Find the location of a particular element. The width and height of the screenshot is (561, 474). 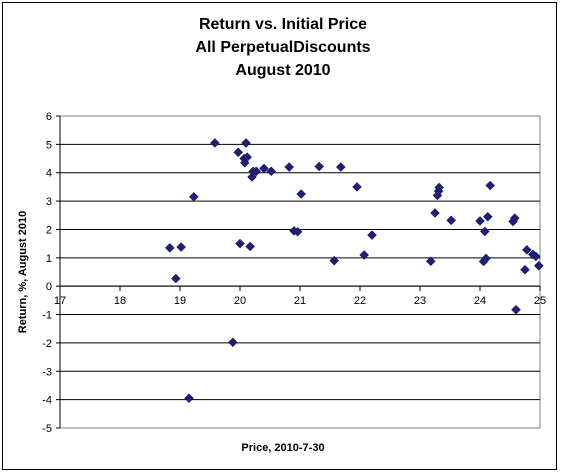

y-tick-label: -4 is located at coordinates (47, 401).